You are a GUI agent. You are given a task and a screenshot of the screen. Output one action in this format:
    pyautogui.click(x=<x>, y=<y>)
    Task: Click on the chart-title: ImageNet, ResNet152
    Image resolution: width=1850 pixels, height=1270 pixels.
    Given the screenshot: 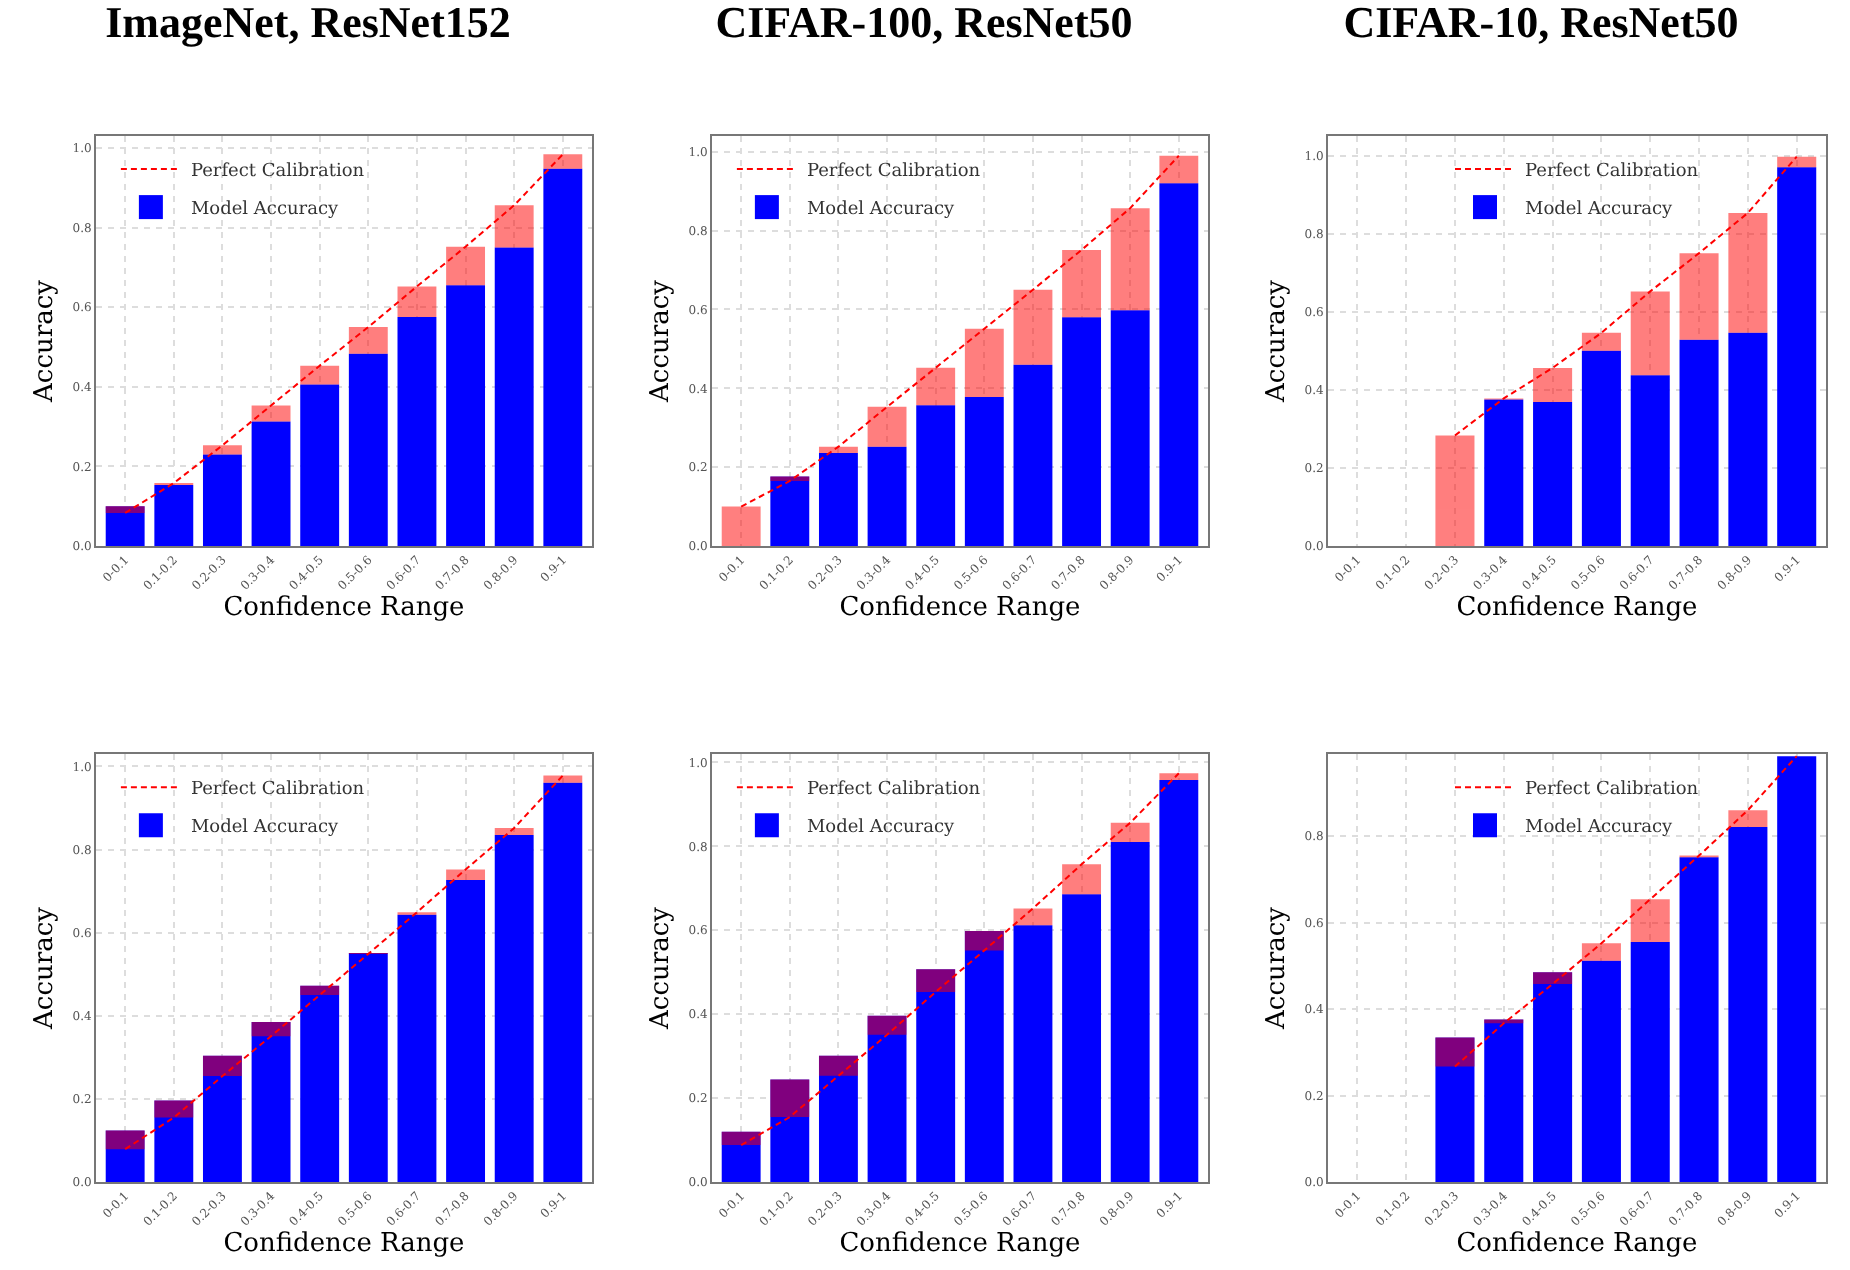 What is the action you would take?
    pyautogui.click(x=308, y=24)
    